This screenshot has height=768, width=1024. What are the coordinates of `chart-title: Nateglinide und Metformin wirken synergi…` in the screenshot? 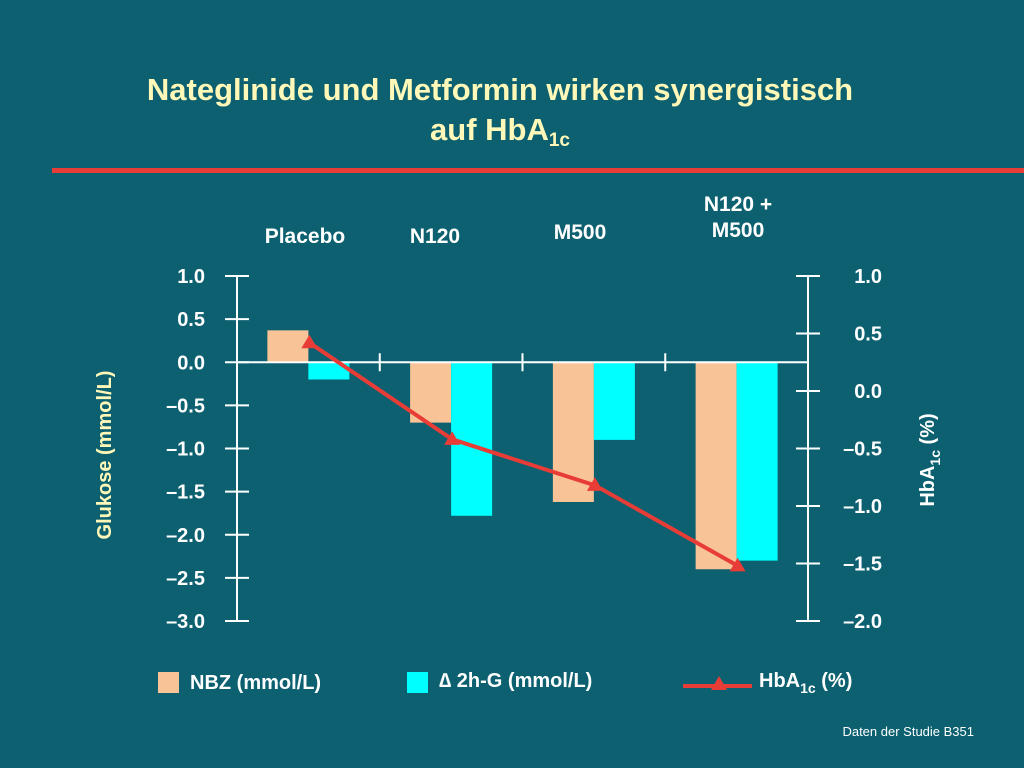 It's located at (500, 110).